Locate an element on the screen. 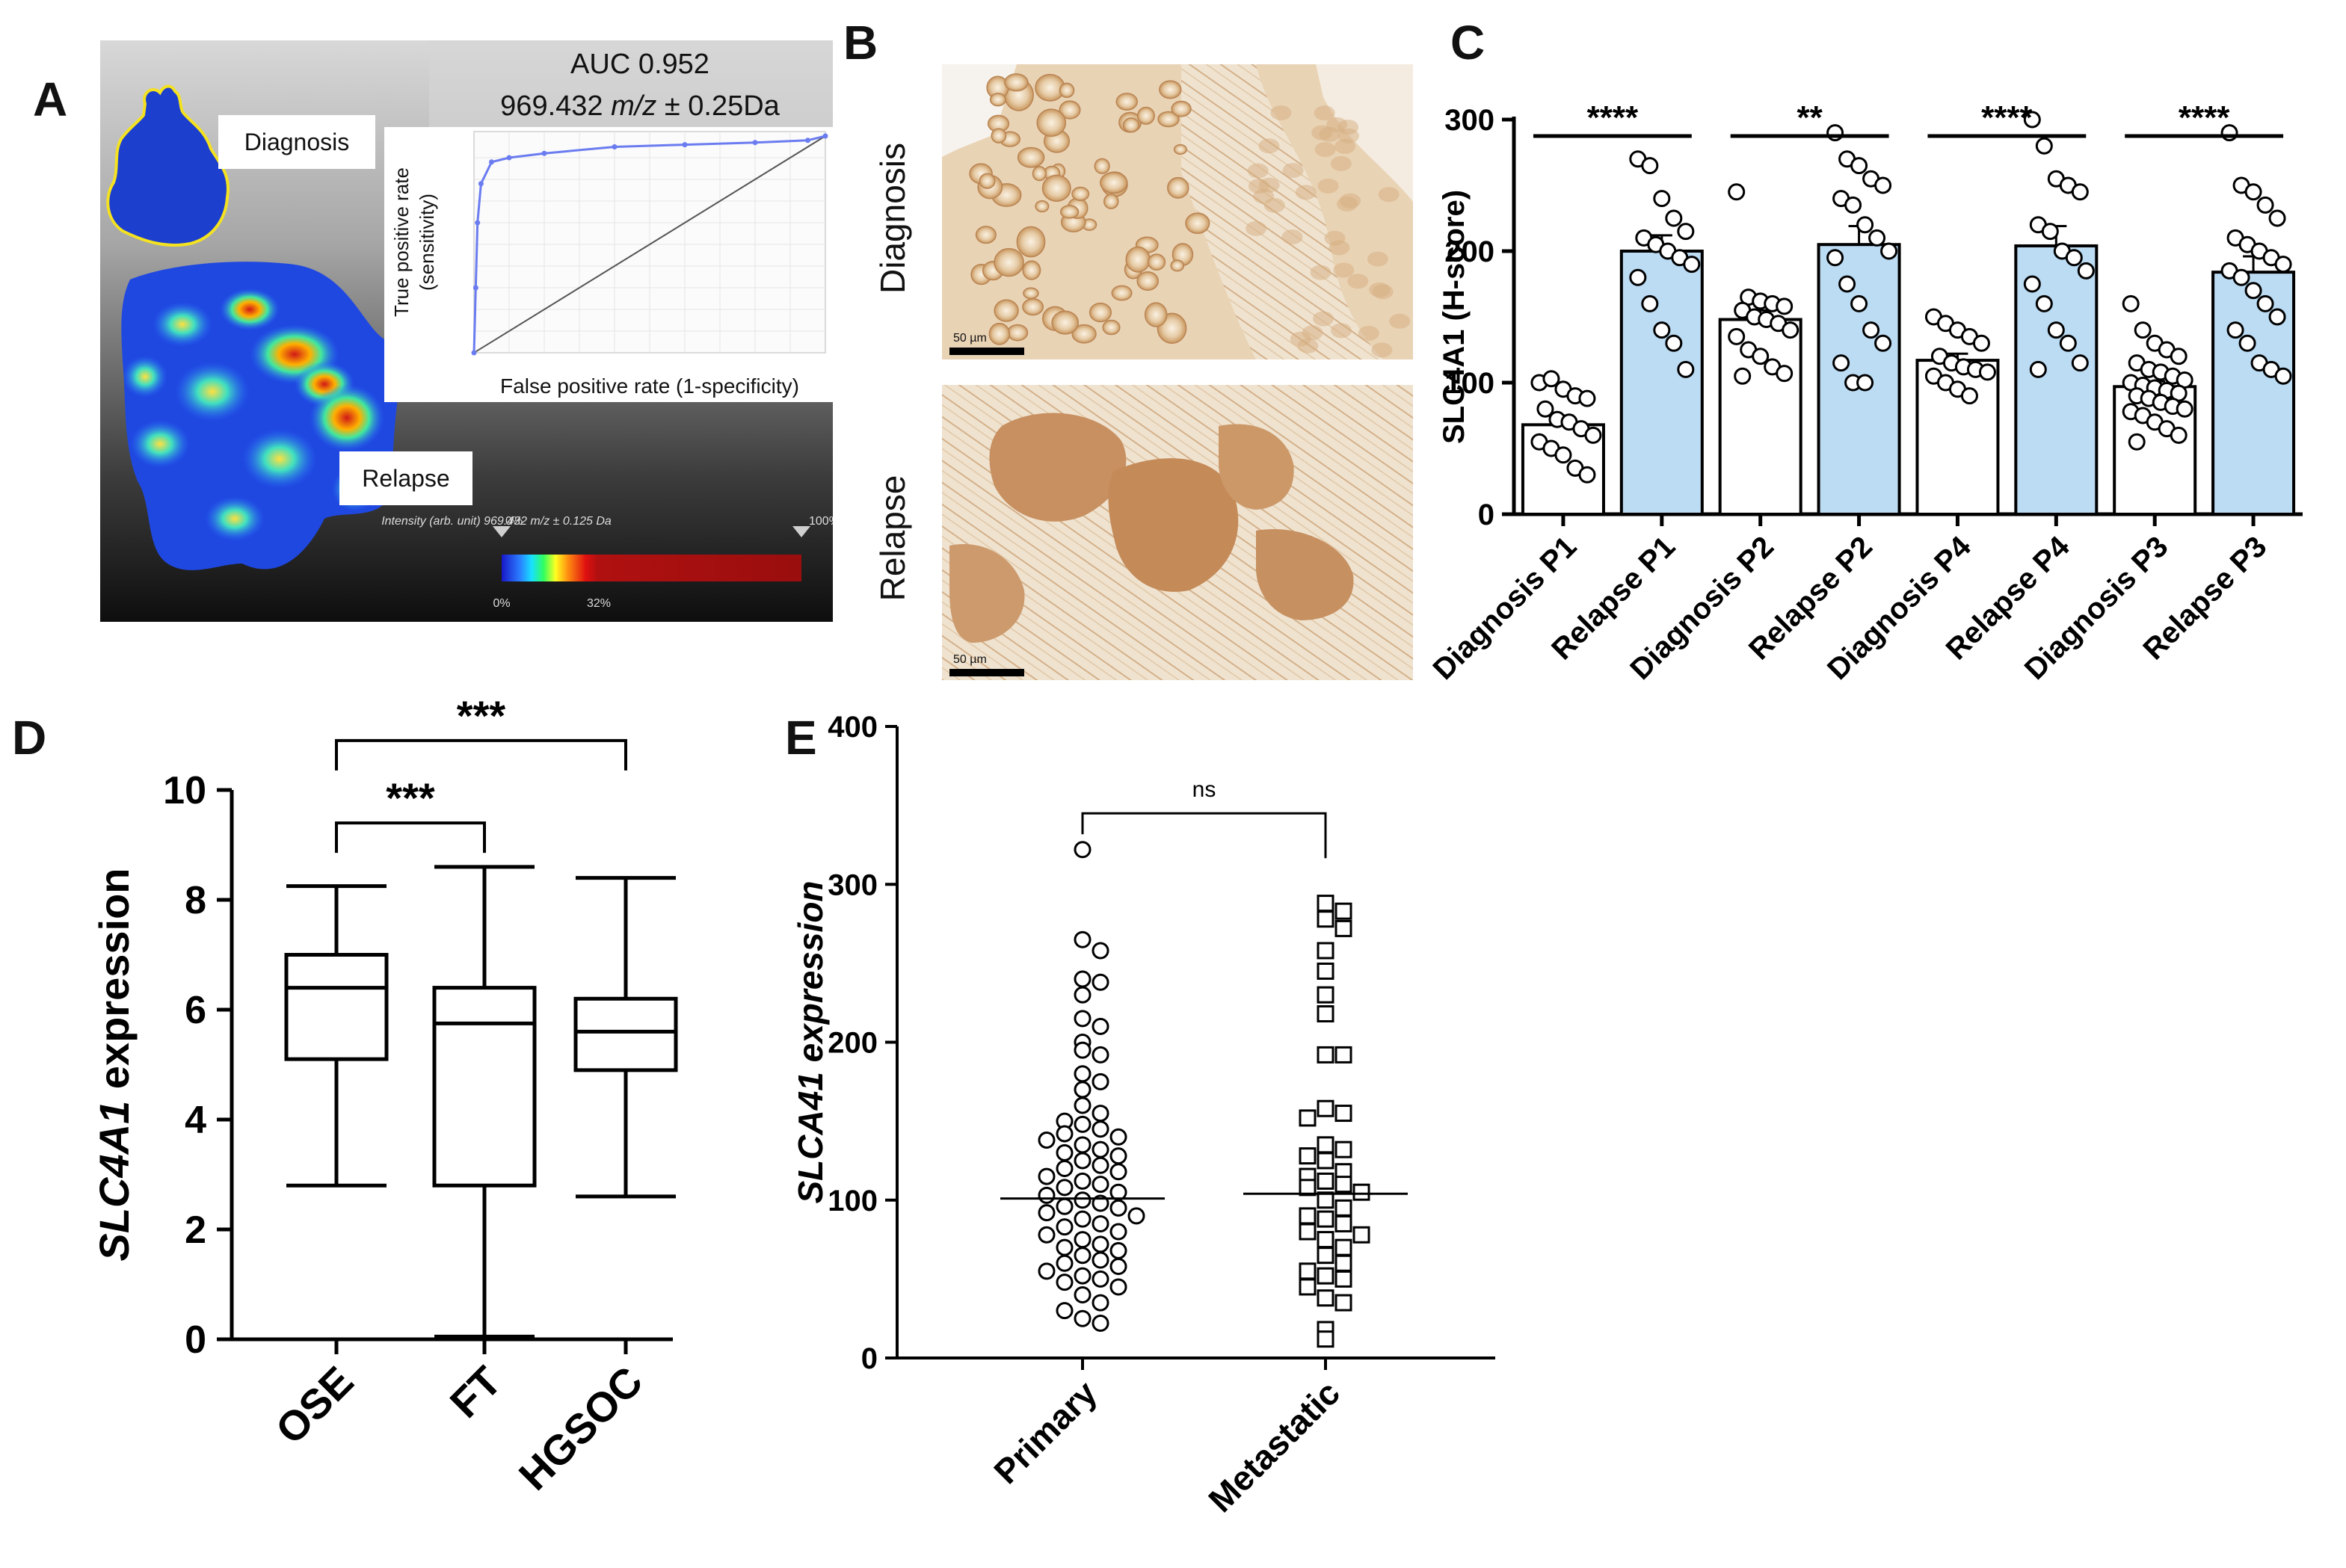 The width and height of the screenshot is (2346, 1568). colorbar-left-label: 0% is located at coordinates (514, 521).